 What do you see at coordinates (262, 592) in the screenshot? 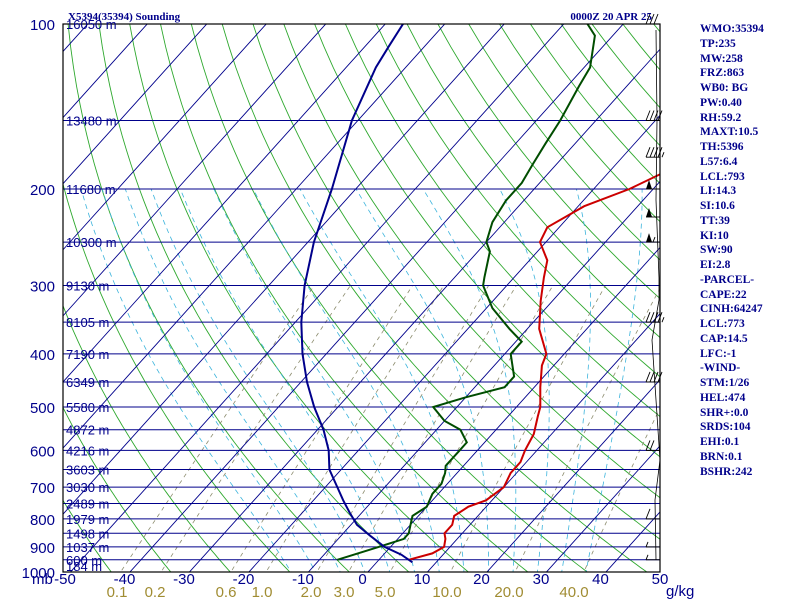
I see `mixing-ratio-label: 1.0` at bounding box center [262, 592].